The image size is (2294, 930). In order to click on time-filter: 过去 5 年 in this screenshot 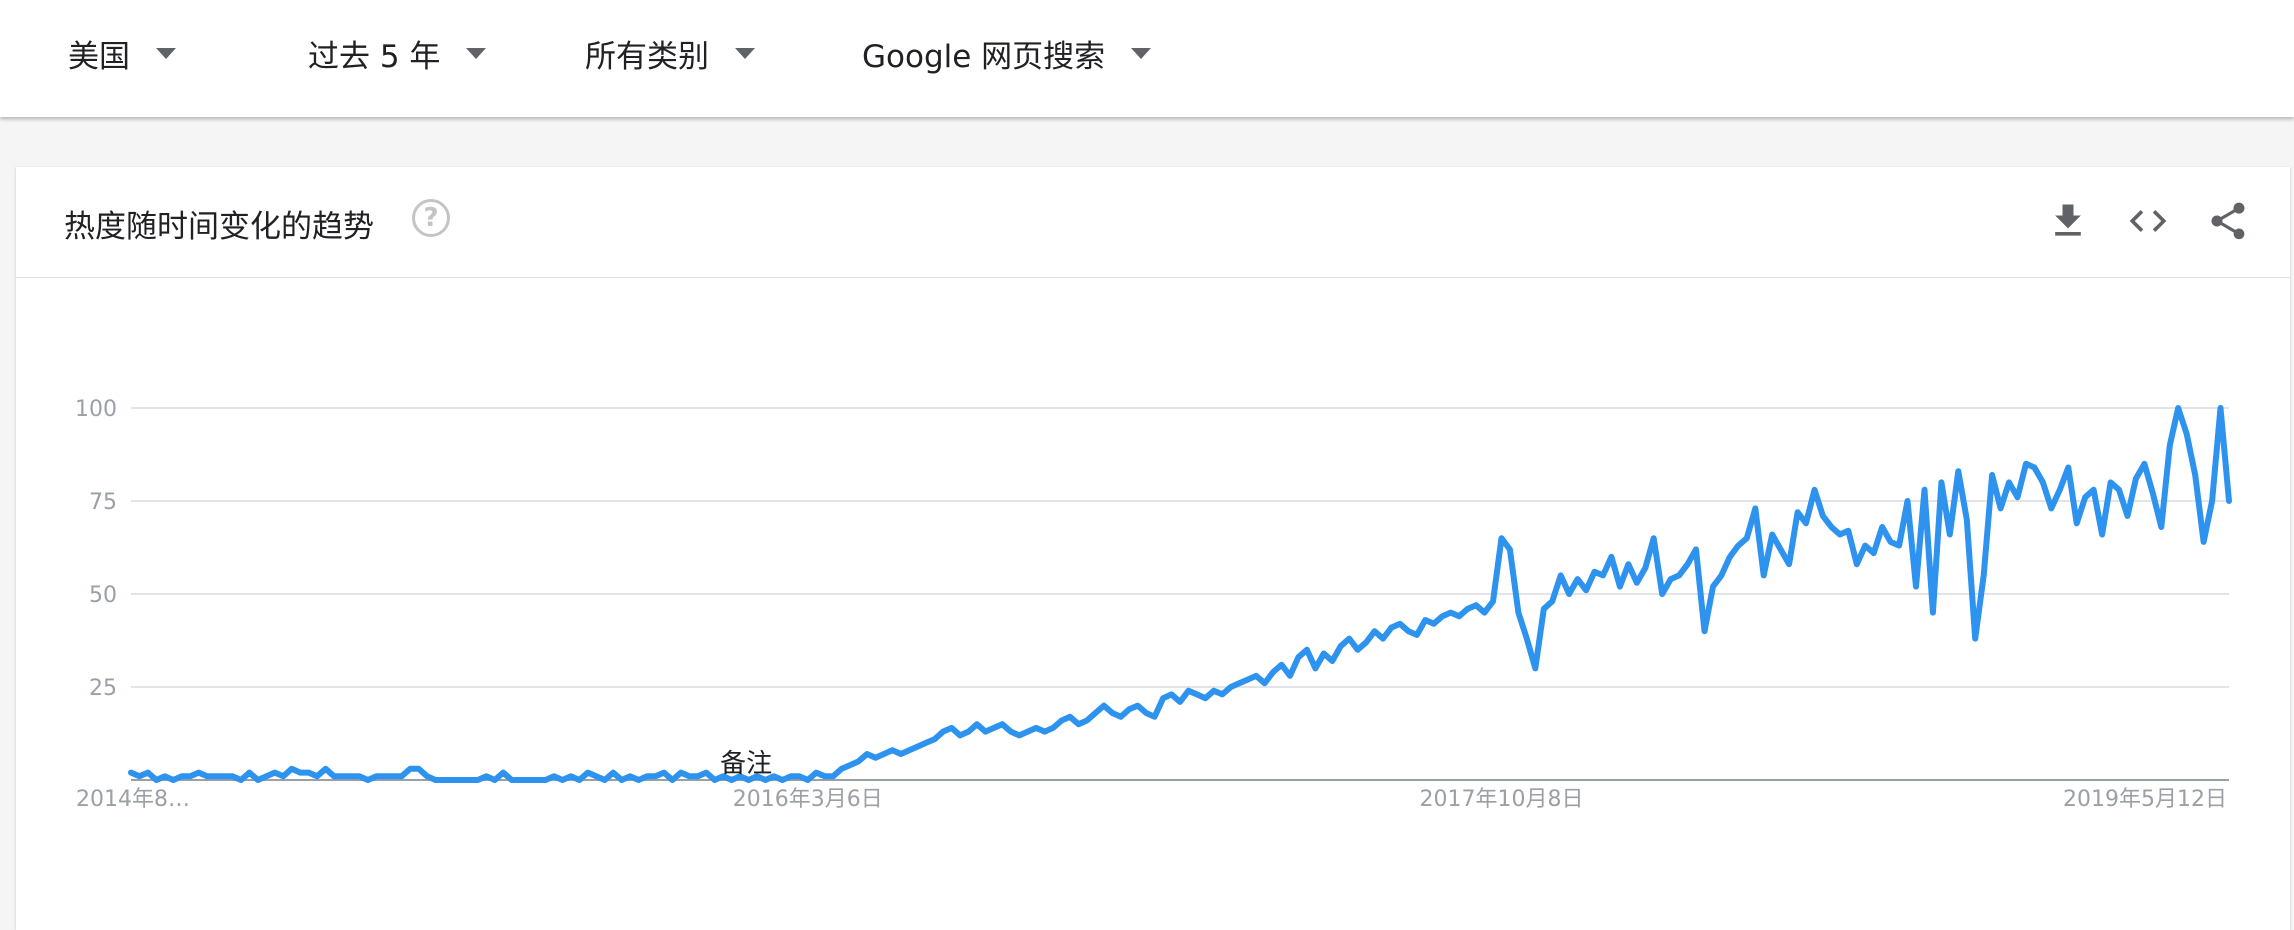, I will do `click(397, 53)`.